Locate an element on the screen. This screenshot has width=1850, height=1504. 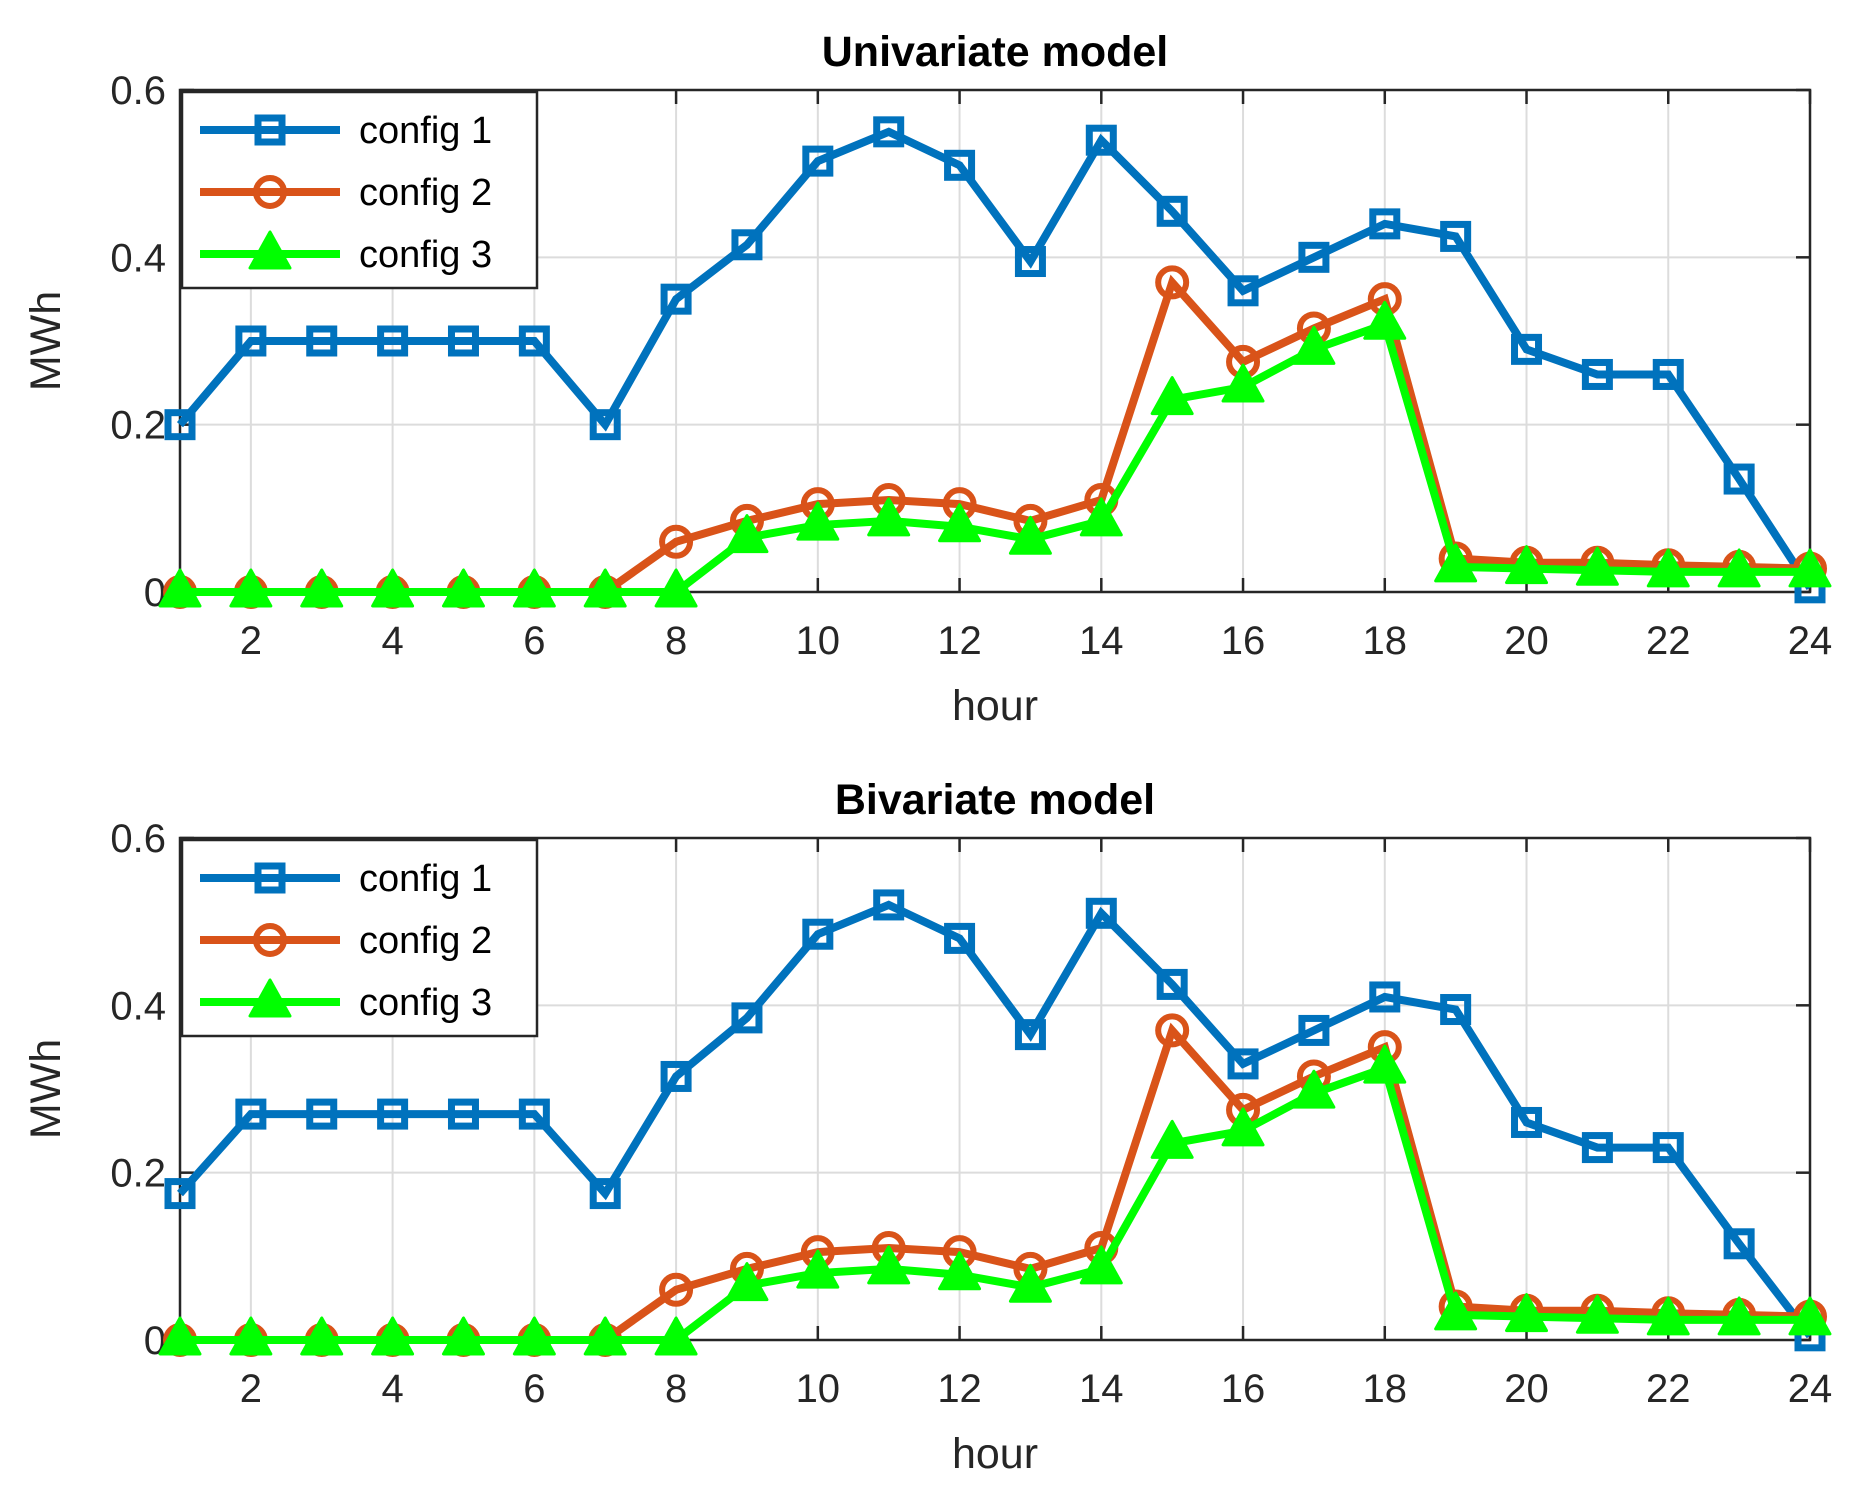
legend: config 1 config 2 config 3 is located at coordinates (359, 190).